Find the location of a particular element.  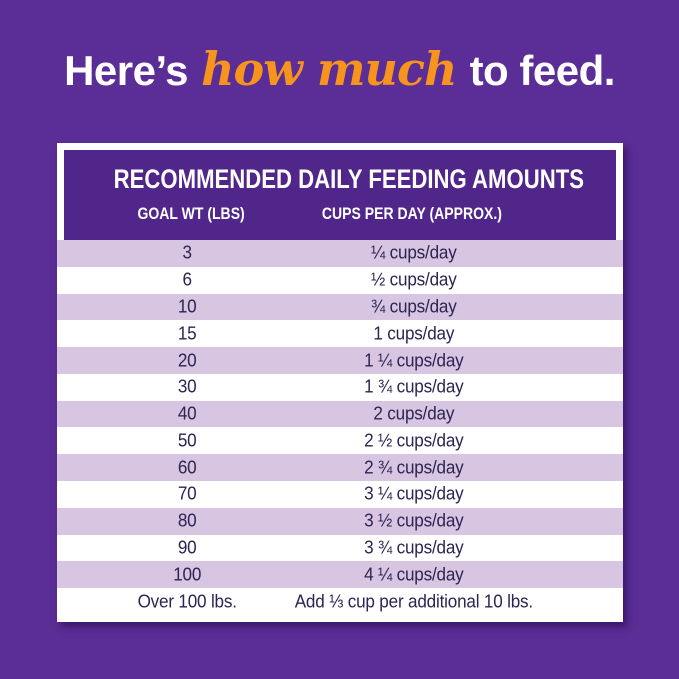

cups-cell: ¾ cups/day is located at coordinates (413, 306).